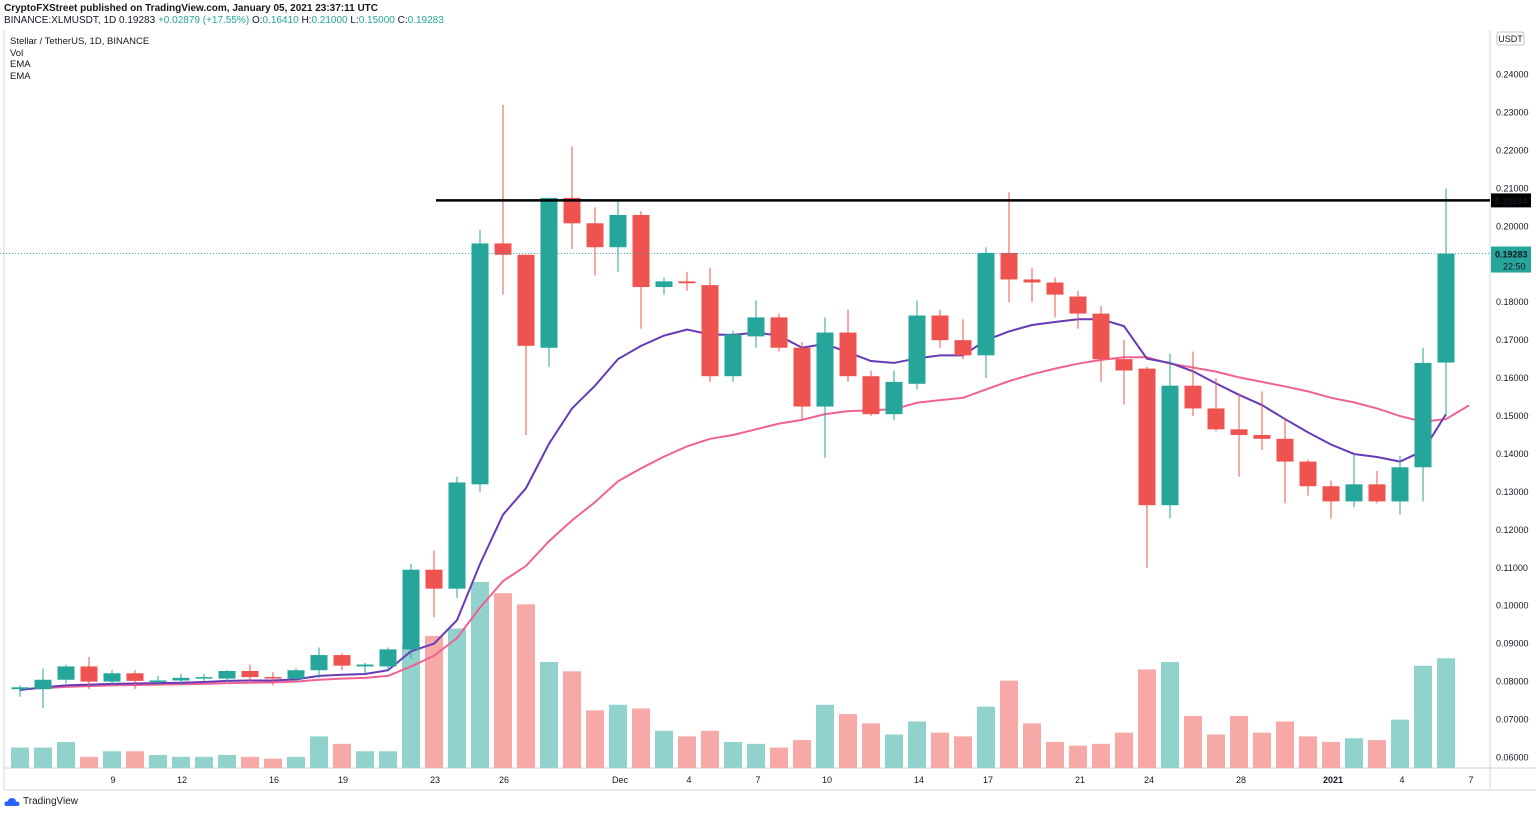 This screenshot has width=1536, height=814. What do you see at coordinates (435, 780) in the screenshot?
I see `x-tick-label: 23` at bounding box center [435, 780].